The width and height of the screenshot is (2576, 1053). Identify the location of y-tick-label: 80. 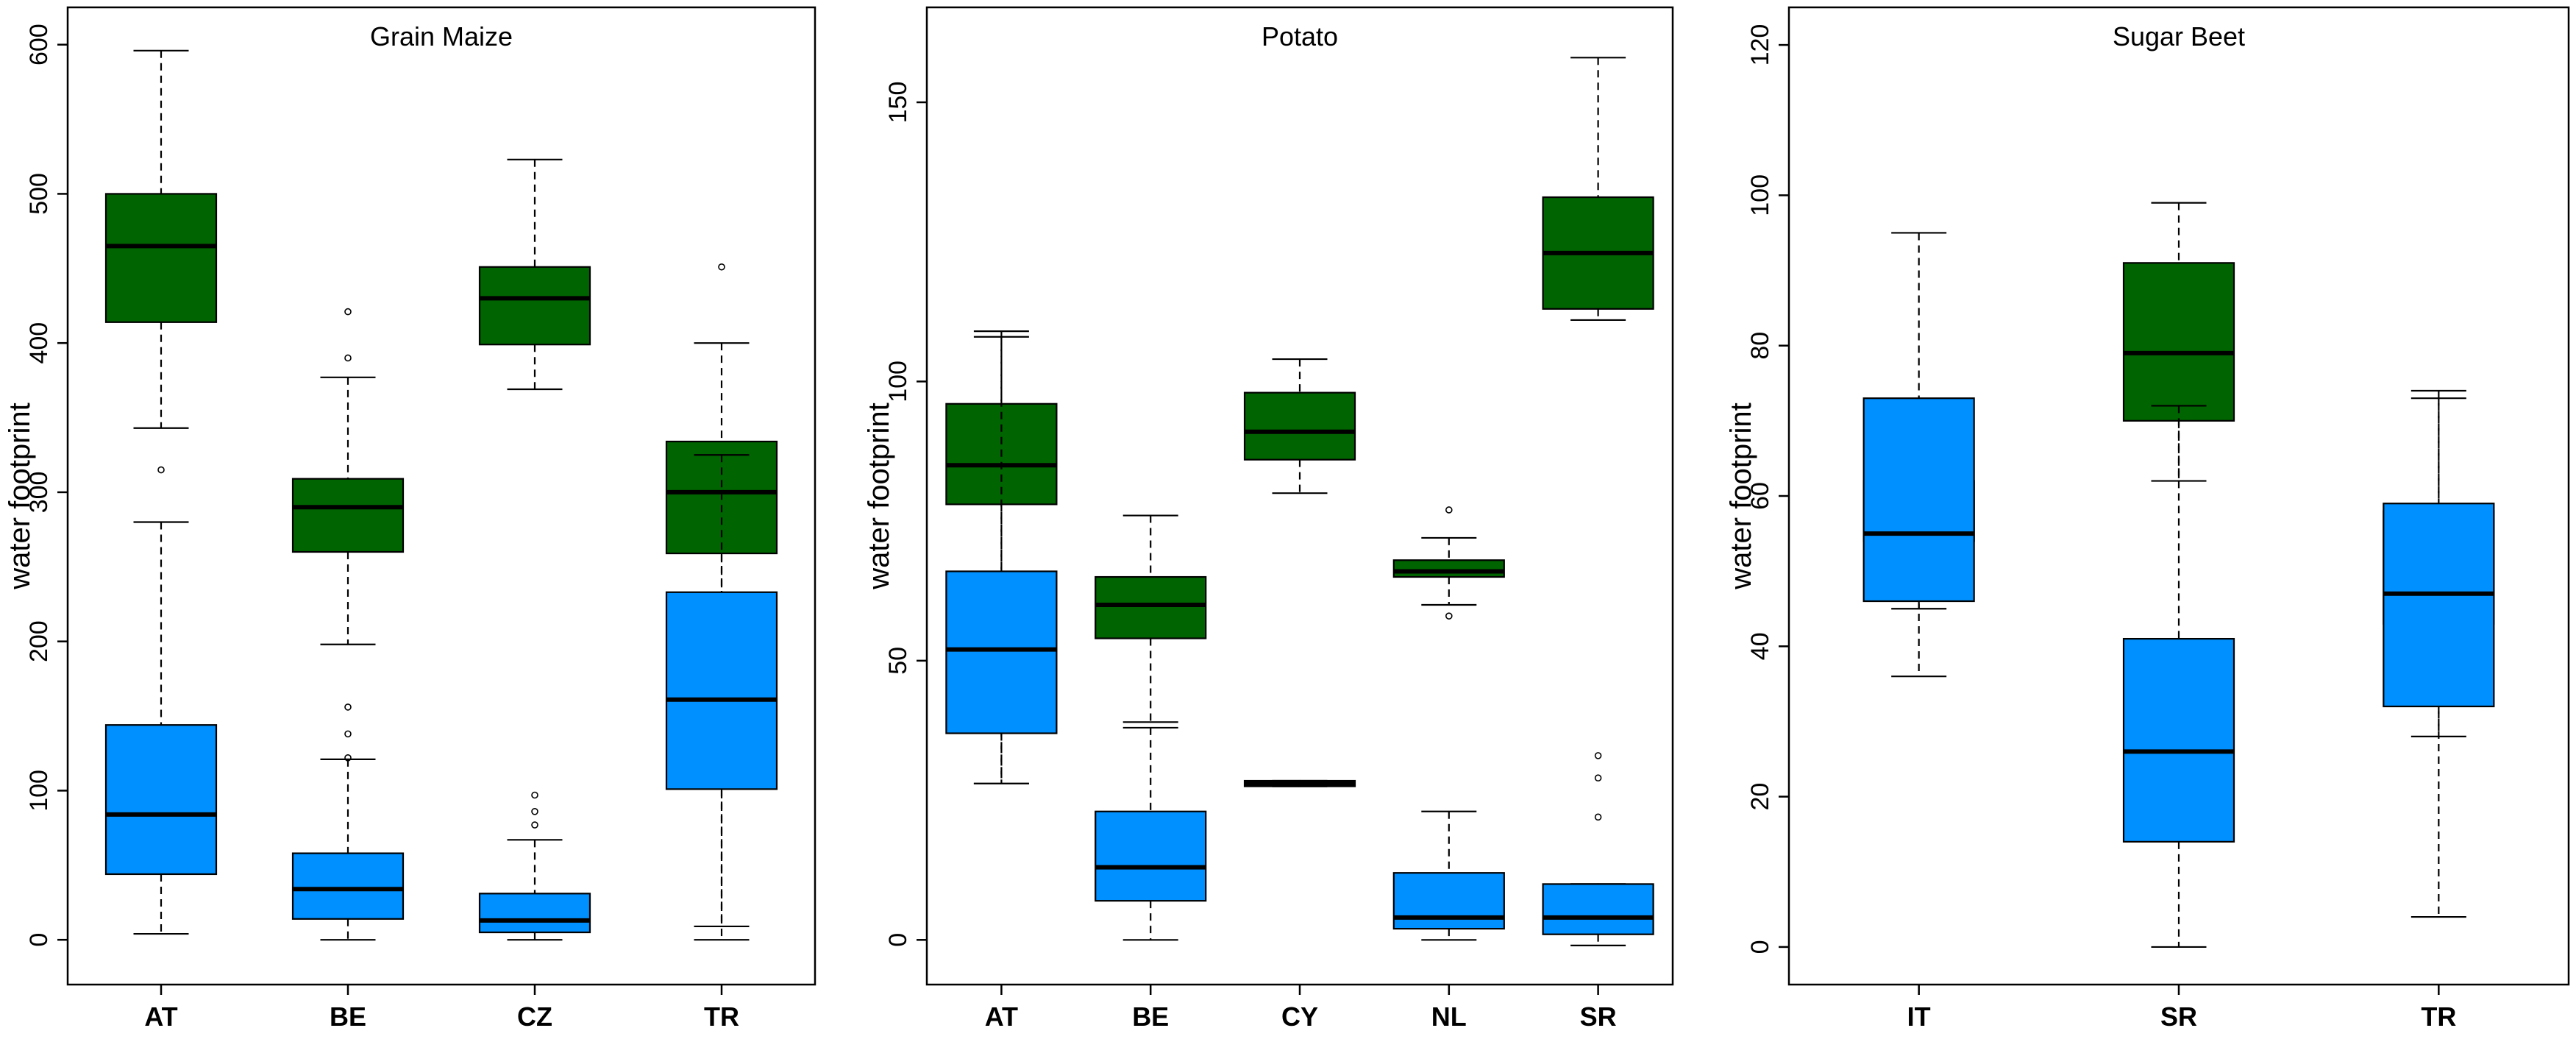
(1760, 346).